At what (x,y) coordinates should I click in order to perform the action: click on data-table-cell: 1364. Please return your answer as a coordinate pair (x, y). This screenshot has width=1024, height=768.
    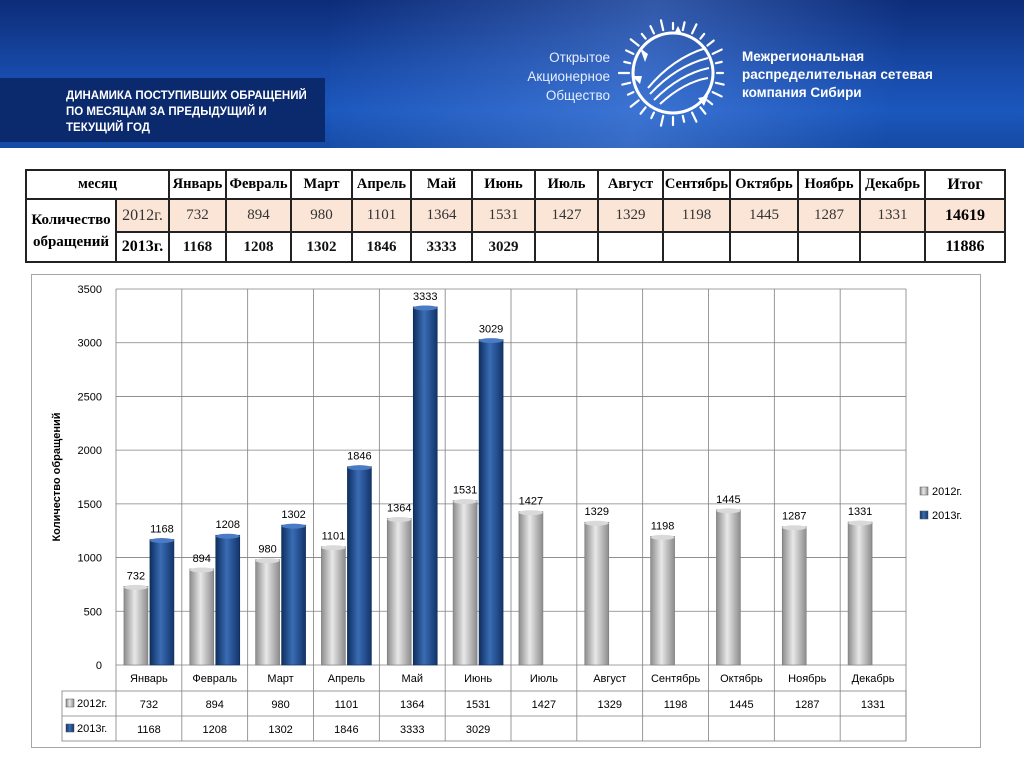
    Looking at the image, I should click on (412, 705).